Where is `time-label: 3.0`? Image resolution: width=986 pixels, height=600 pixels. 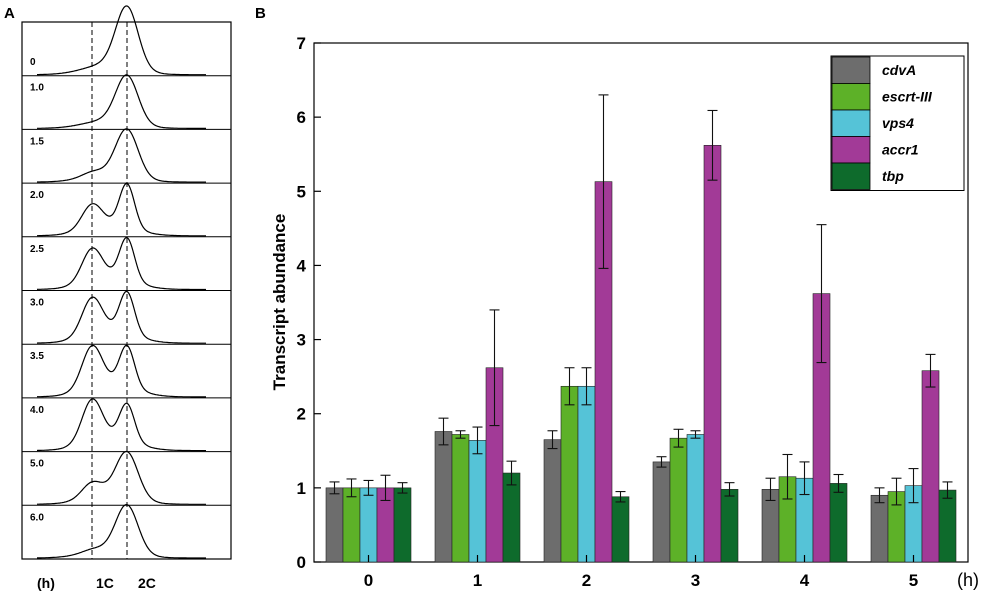
time-label: 3.0 is located at coordinates (37, 303).